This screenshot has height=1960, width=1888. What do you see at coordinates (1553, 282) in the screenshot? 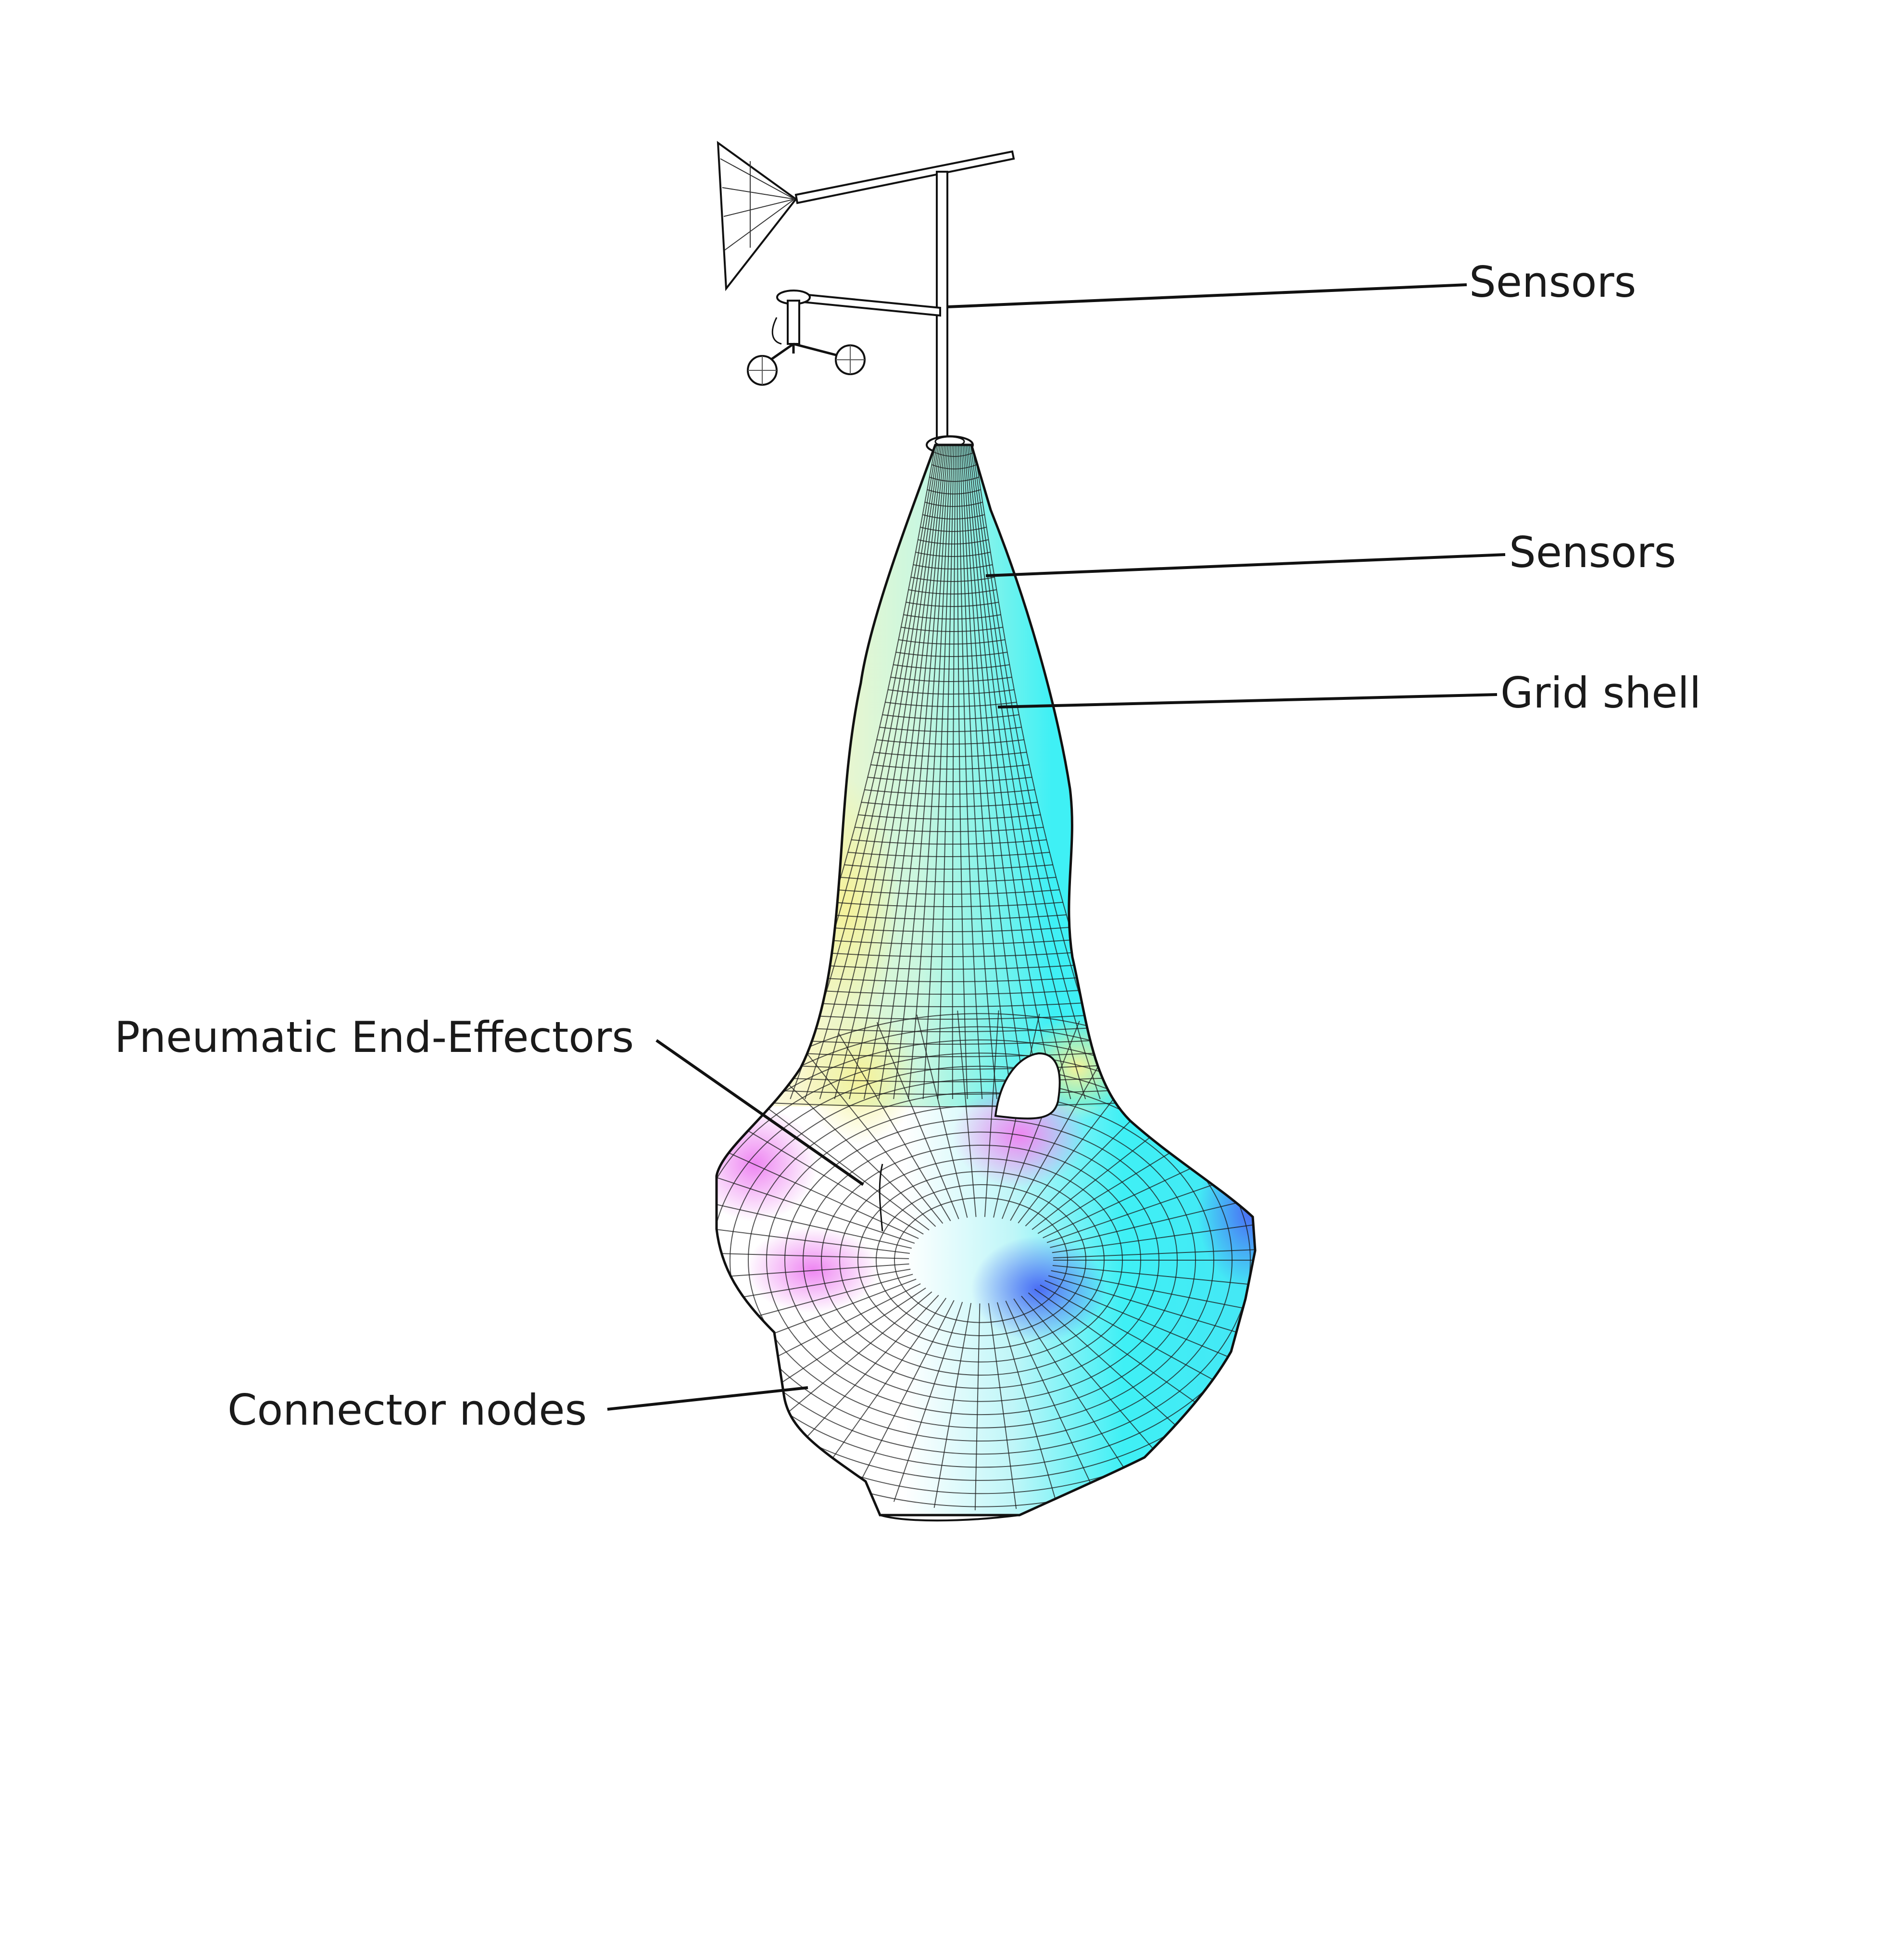
I see `label-sensors-top: Sensors` at bounding box center [1553, 282].